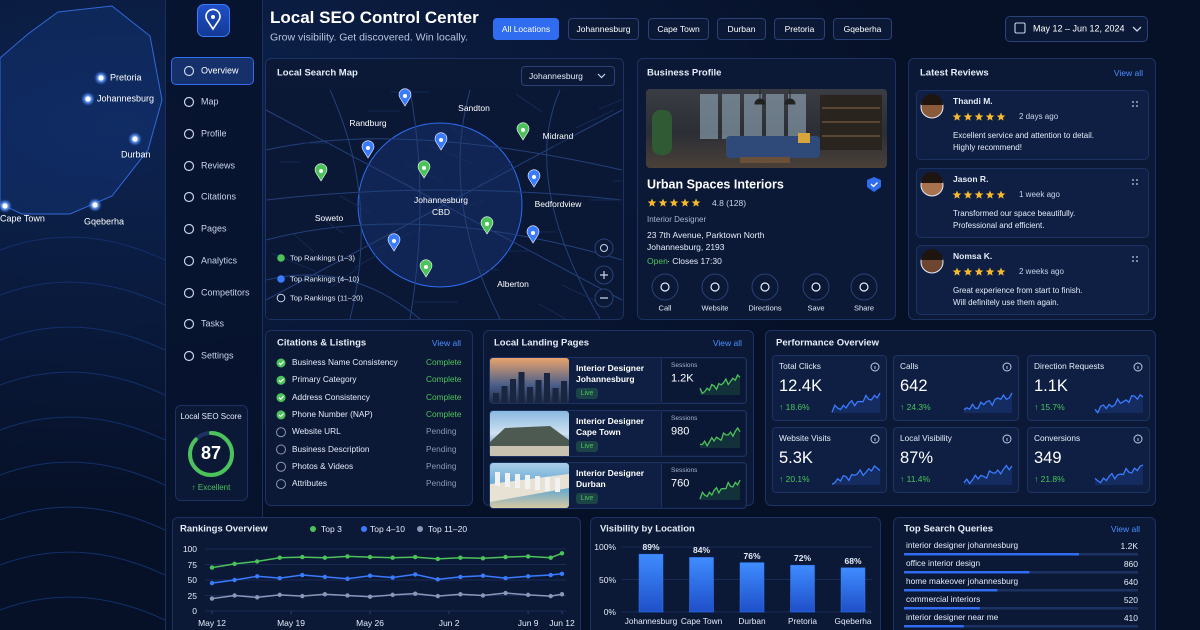 This screenshot has height=630, width=1200. I want to click on business-open: Open, so click(657, 260).